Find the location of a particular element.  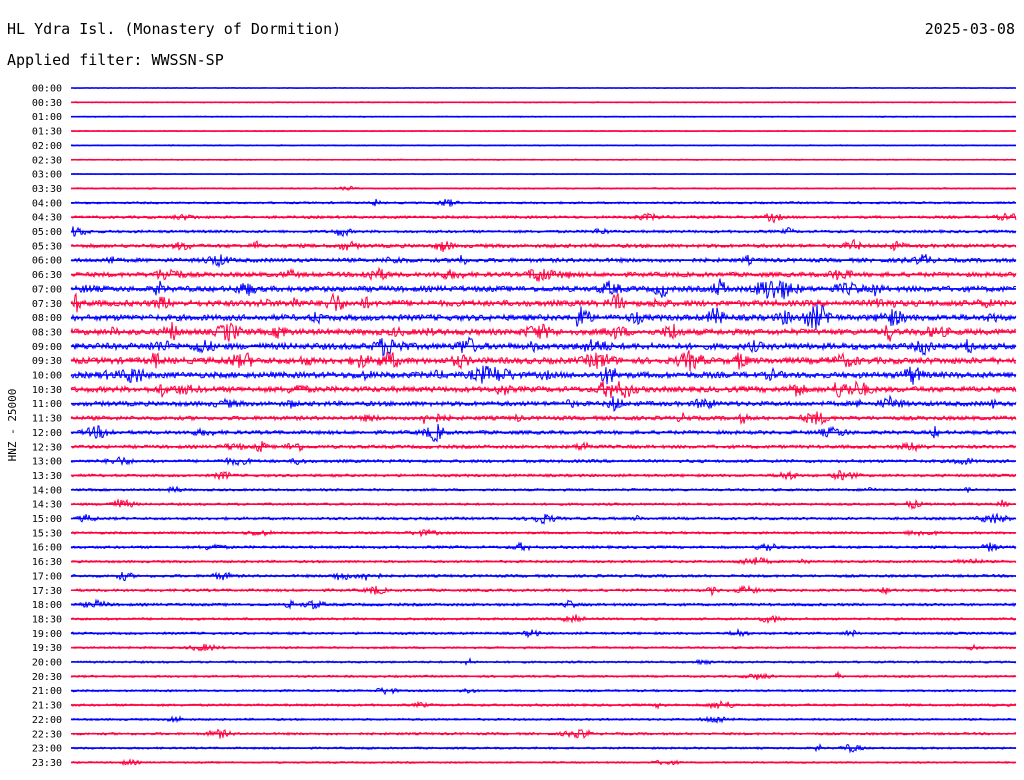

row-time-label: 17:00 is located at coordinates (47, 576).